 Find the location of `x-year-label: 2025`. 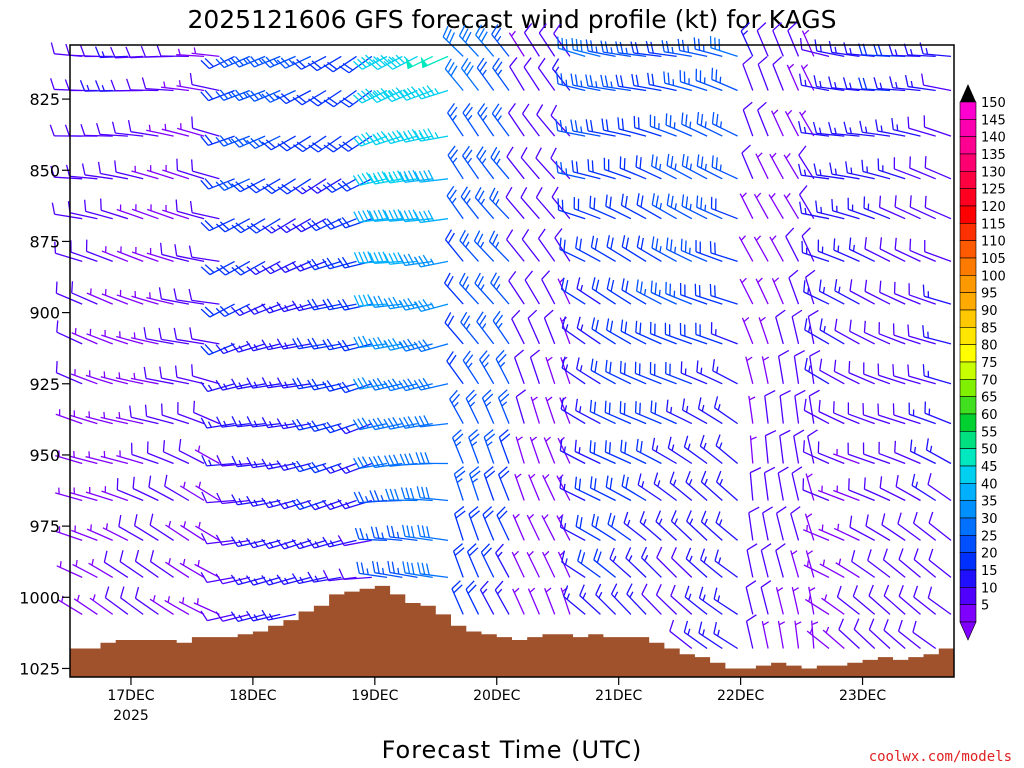

x-year-label: 2025 is located at coordinates (131, 716).